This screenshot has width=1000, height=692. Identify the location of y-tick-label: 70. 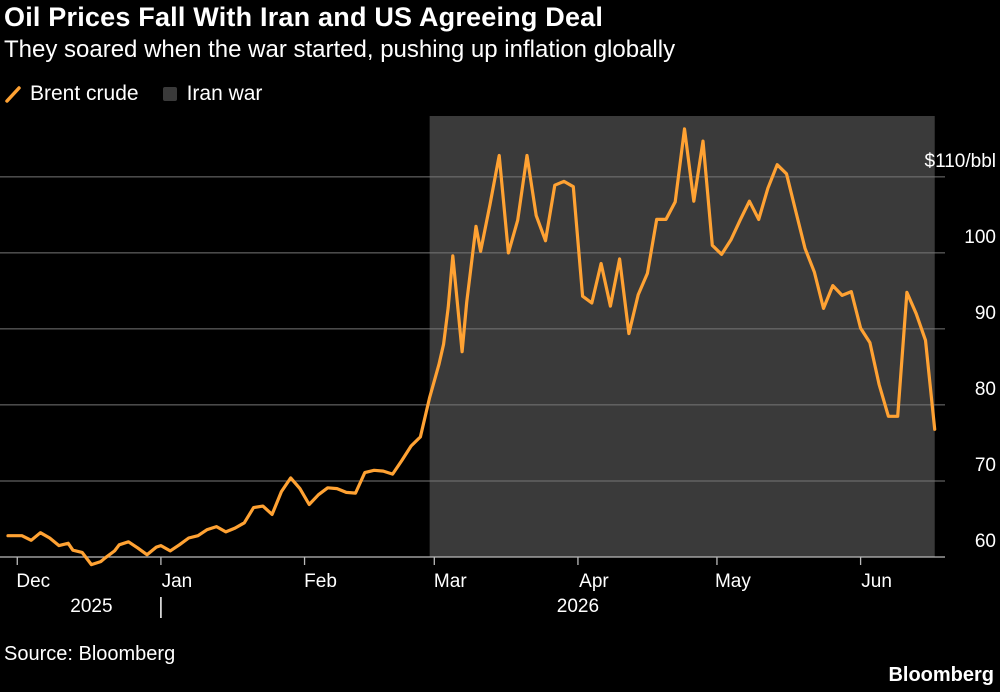
(985, 465).